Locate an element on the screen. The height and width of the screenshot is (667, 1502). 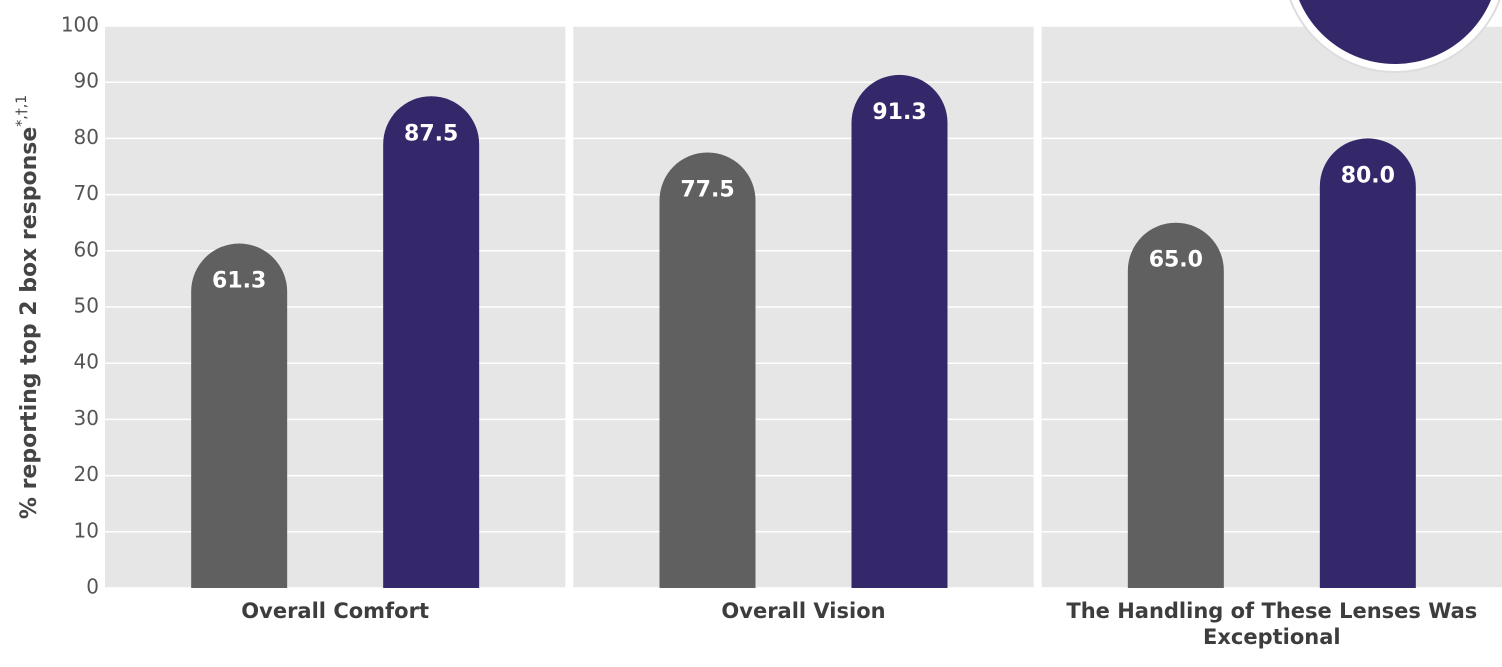
y-tick-label: 70 is located at coordinates (86, 193).